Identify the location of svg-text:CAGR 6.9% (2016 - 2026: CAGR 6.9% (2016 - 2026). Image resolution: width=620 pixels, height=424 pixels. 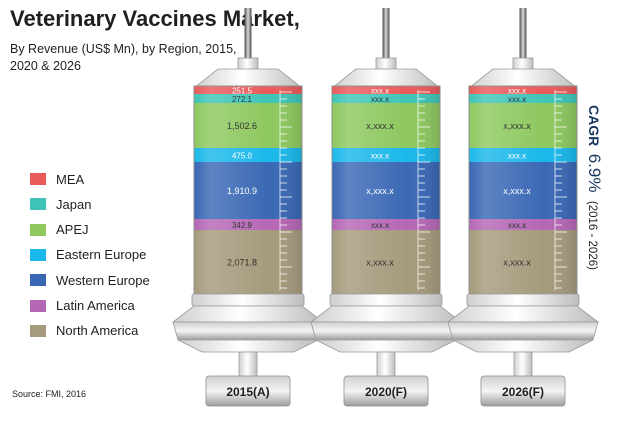
(594, 187).